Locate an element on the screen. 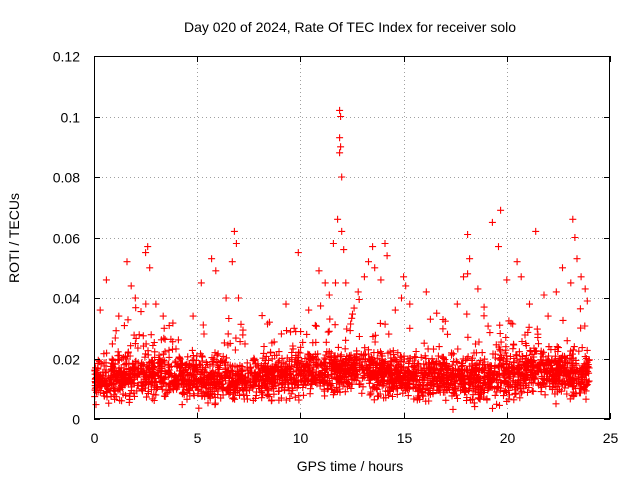 The width and height of the screenshot is (640, 480). x-axis-label: GPS time / hours is located at coordinates (350, 466).